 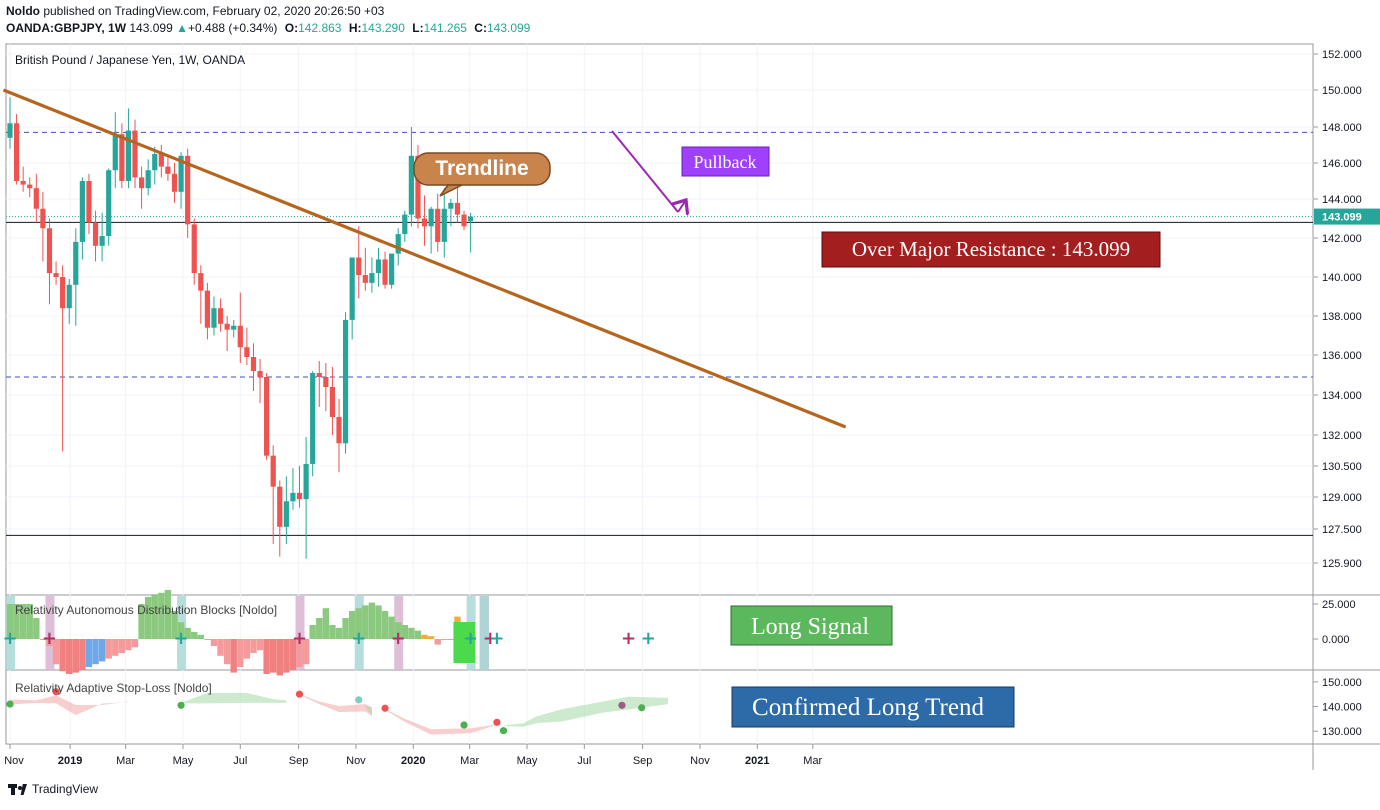 I want to click on high-value: 143.290, so click(x=383, y=28).